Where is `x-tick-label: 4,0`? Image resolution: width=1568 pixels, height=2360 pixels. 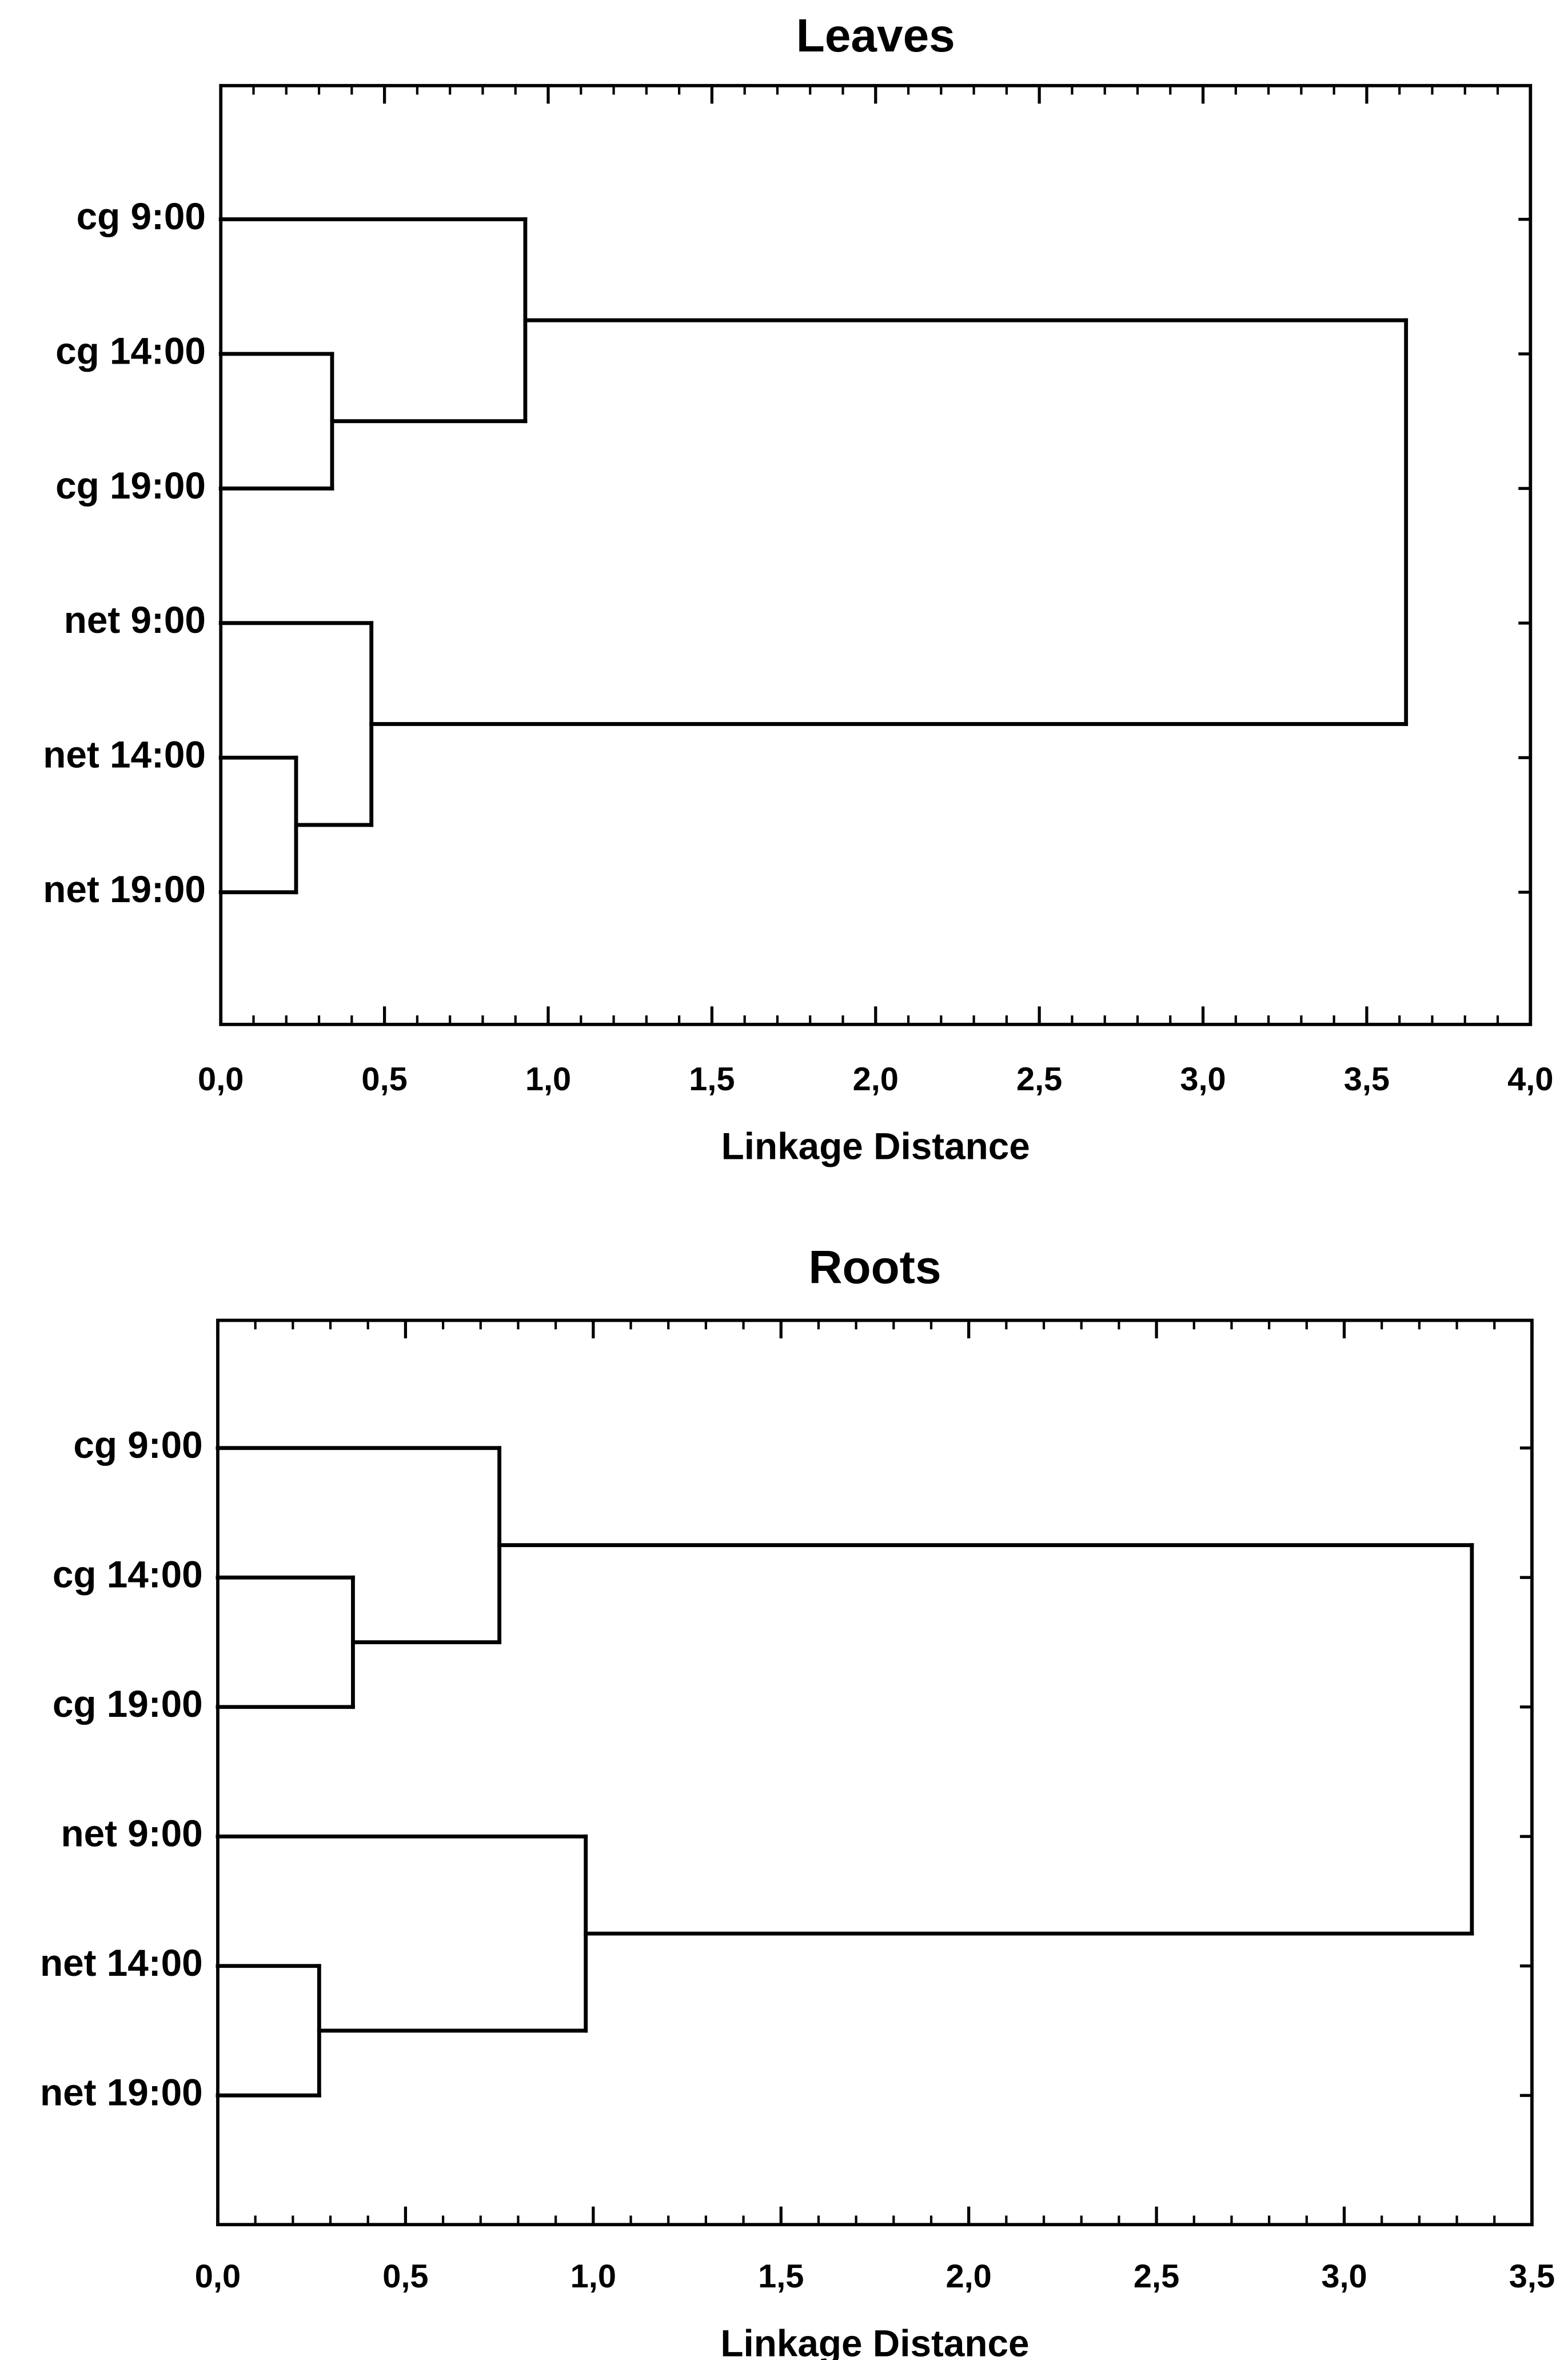
x-tick-label: 4,0 is located at coordinates (1530, 1079).